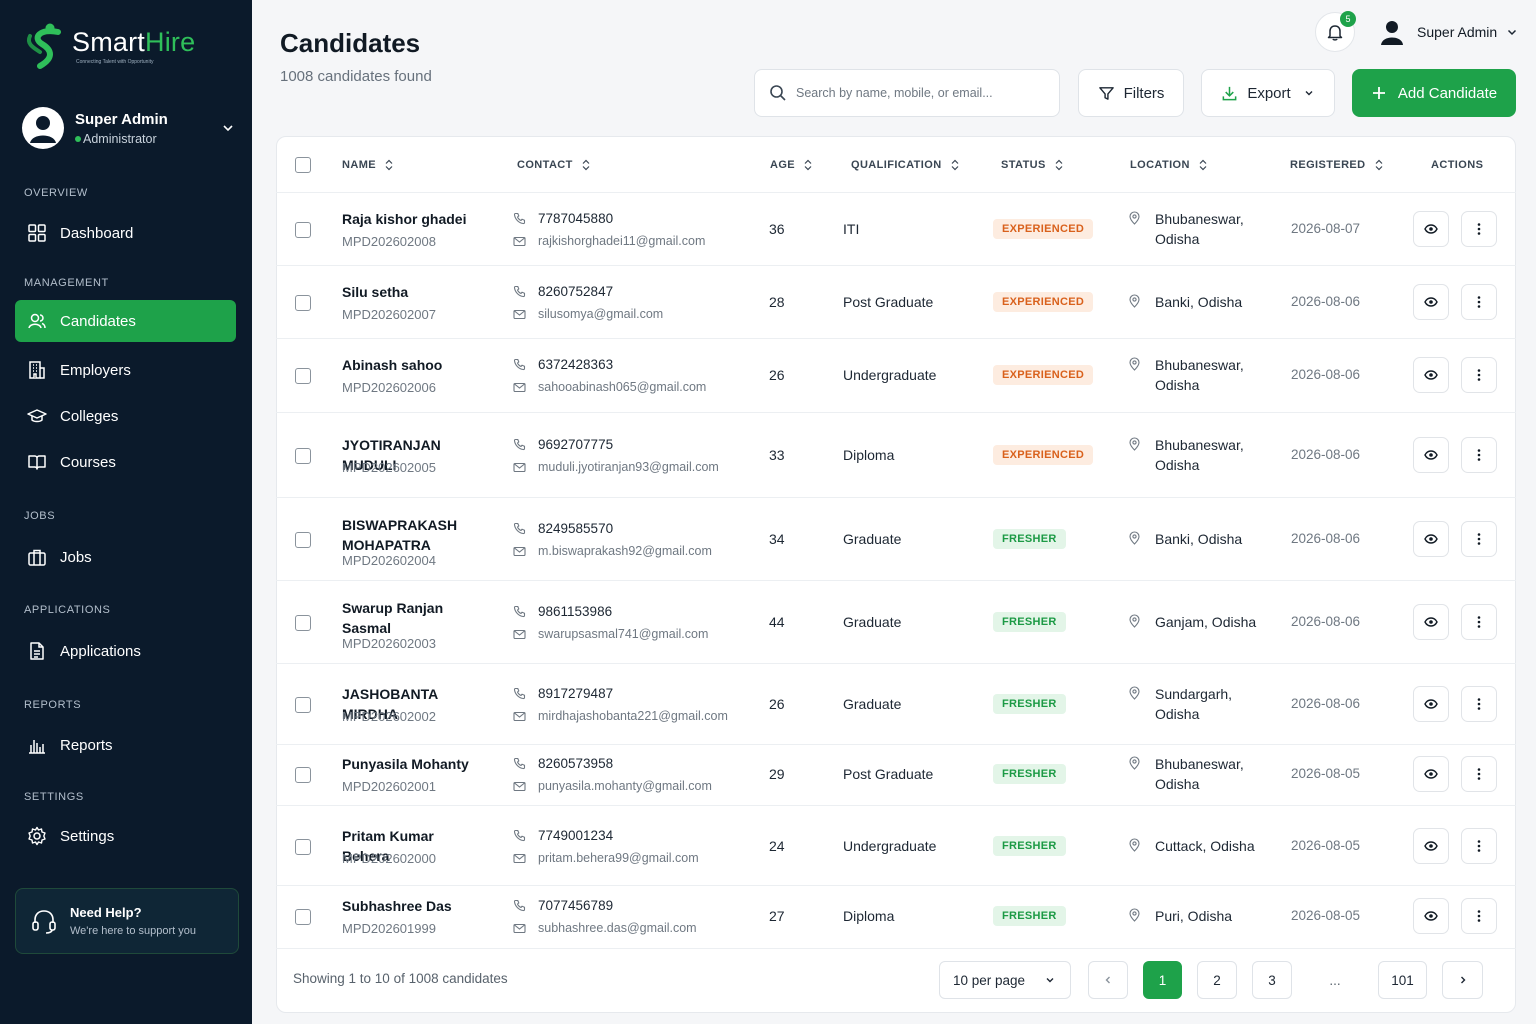 Image resolution: width=1536 pixels, height=1024 pixels. Describe the element at coordinates (1268, 93) in the screenshot. I see `export-button: Export` at that location.